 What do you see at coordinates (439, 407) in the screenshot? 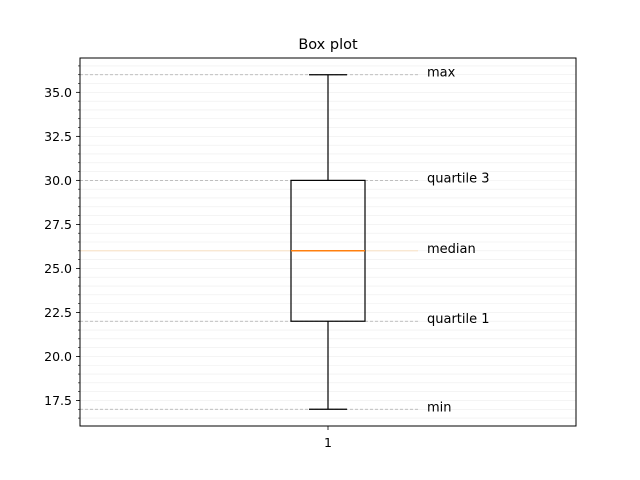
I see `annotation-label: min` at bounding box center [439, 407].